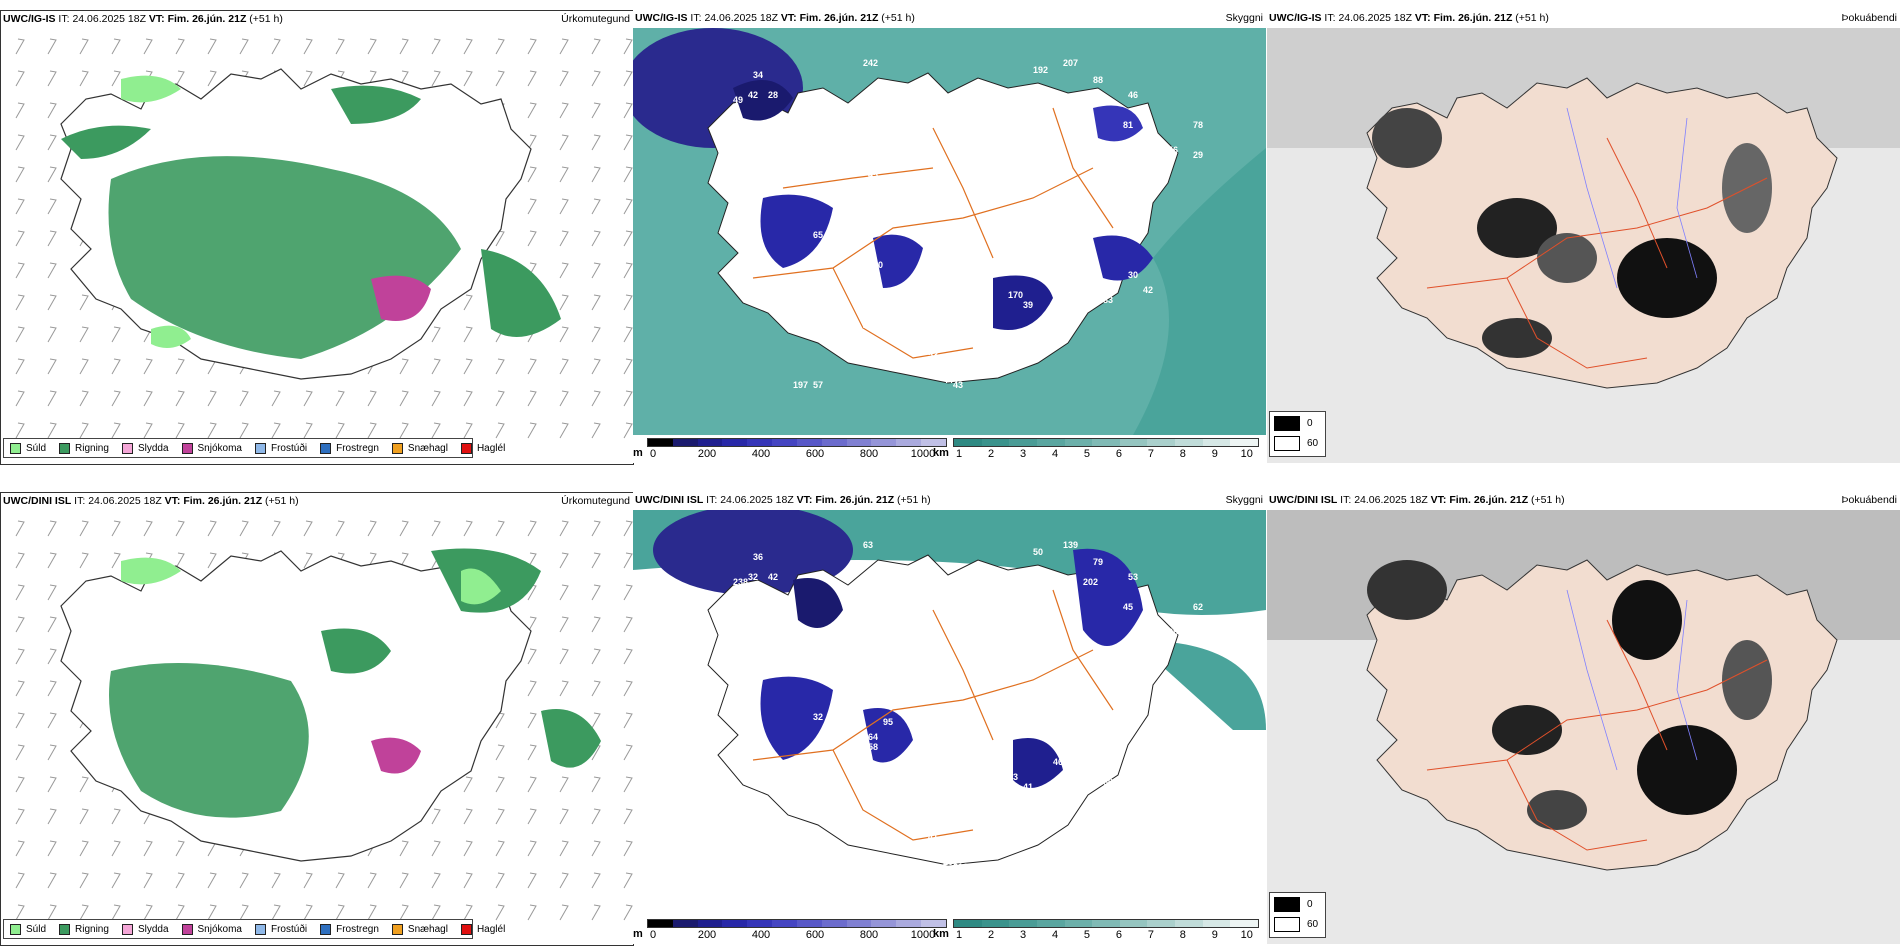 Image resolution: width=1900 pixels, height=950 pixels. What do you see at coordinates (923, 935) in the screenshot?
I see `colorbar-tick: 1000` at bounding box center [923, 935].